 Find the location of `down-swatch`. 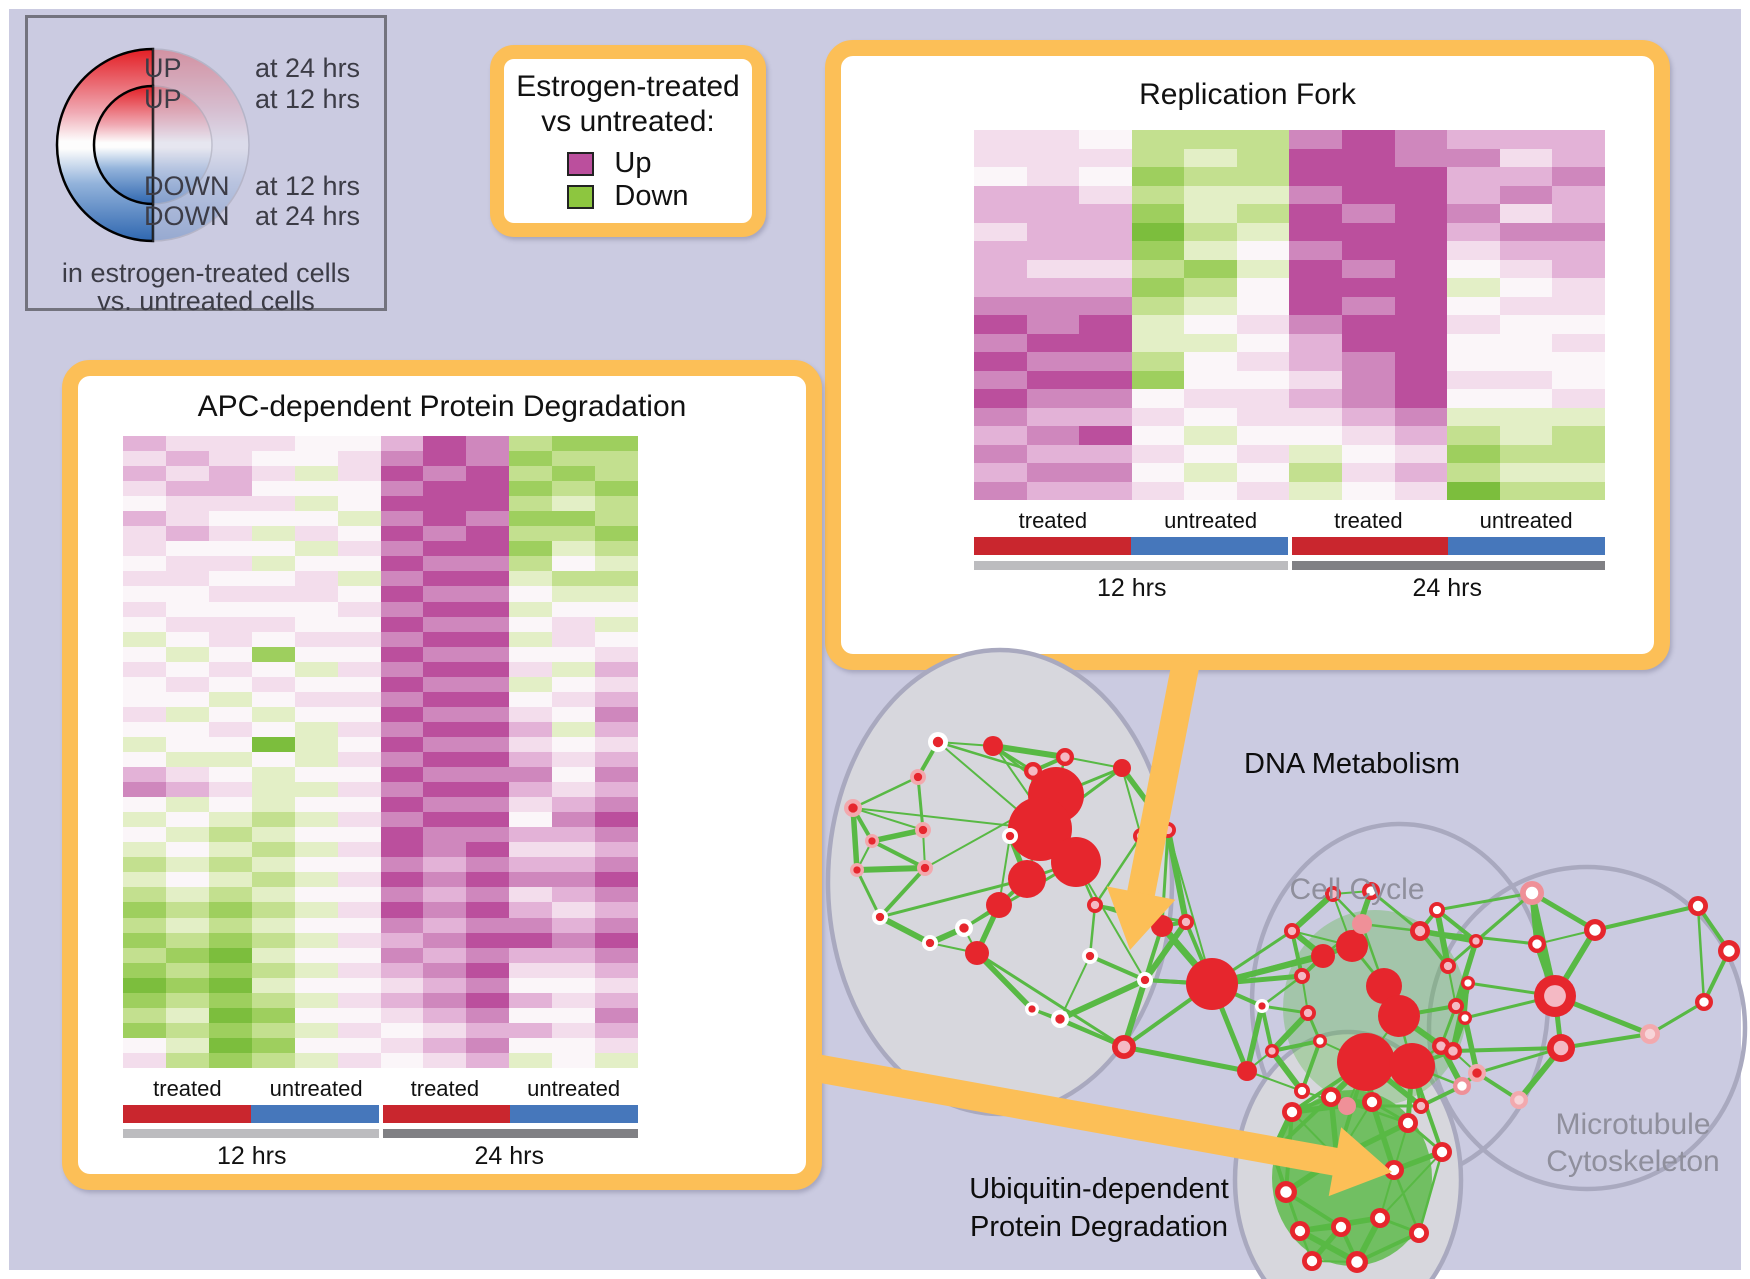

down-swatch is located at coordinates (581, 196).